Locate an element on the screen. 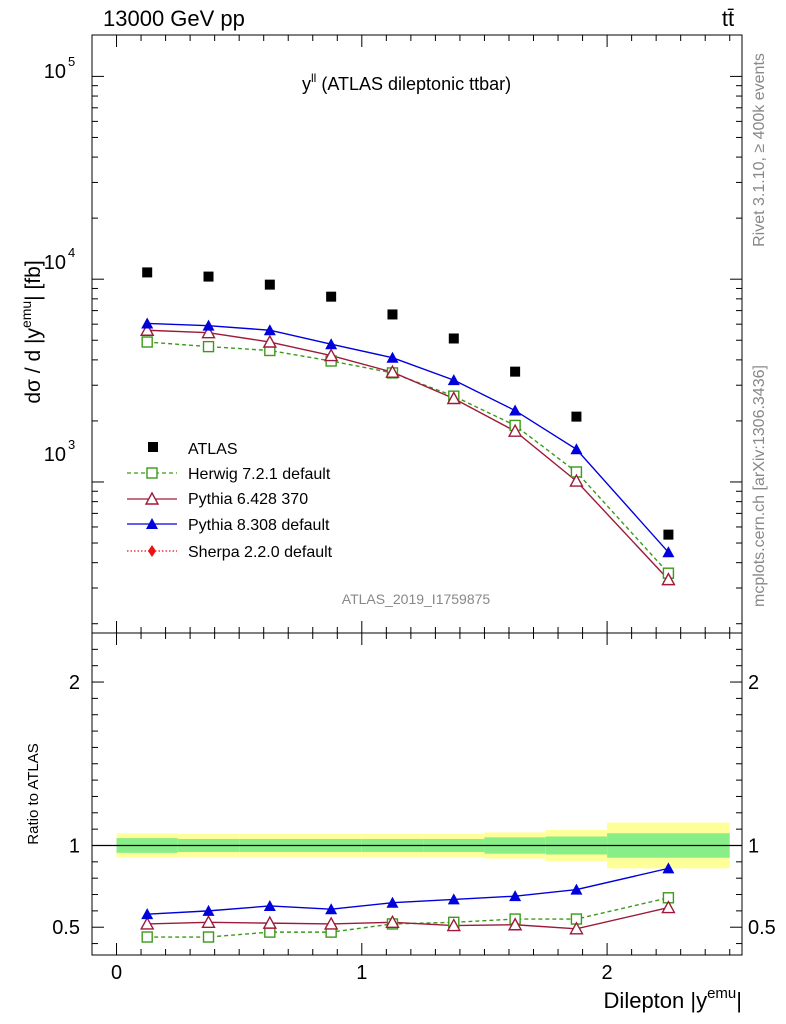  analysis-watermark: ATLAS_2019_I1759875 is located at coordinates (416, 599).